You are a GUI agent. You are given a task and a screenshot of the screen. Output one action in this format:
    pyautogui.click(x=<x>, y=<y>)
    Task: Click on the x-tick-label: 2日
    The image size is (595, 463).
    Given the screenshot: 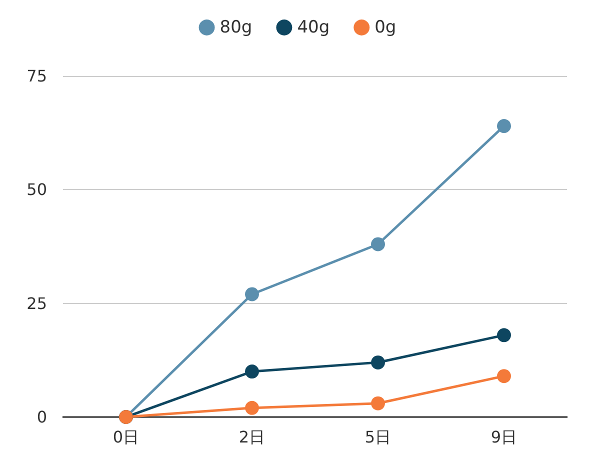 What is the action you would take?
    pyautogui.click(x=252, y=437)
    